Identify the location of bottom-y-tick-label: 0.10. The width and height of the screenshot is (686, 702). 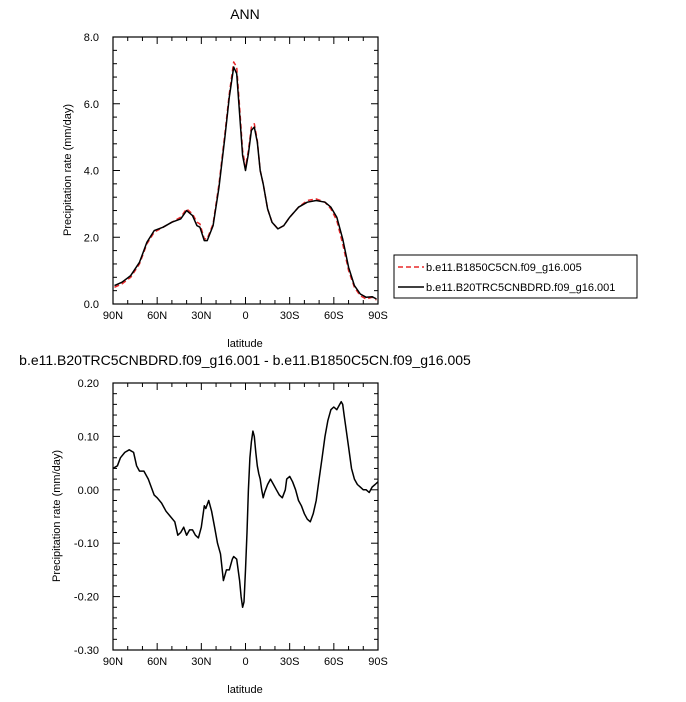
(88, 437).